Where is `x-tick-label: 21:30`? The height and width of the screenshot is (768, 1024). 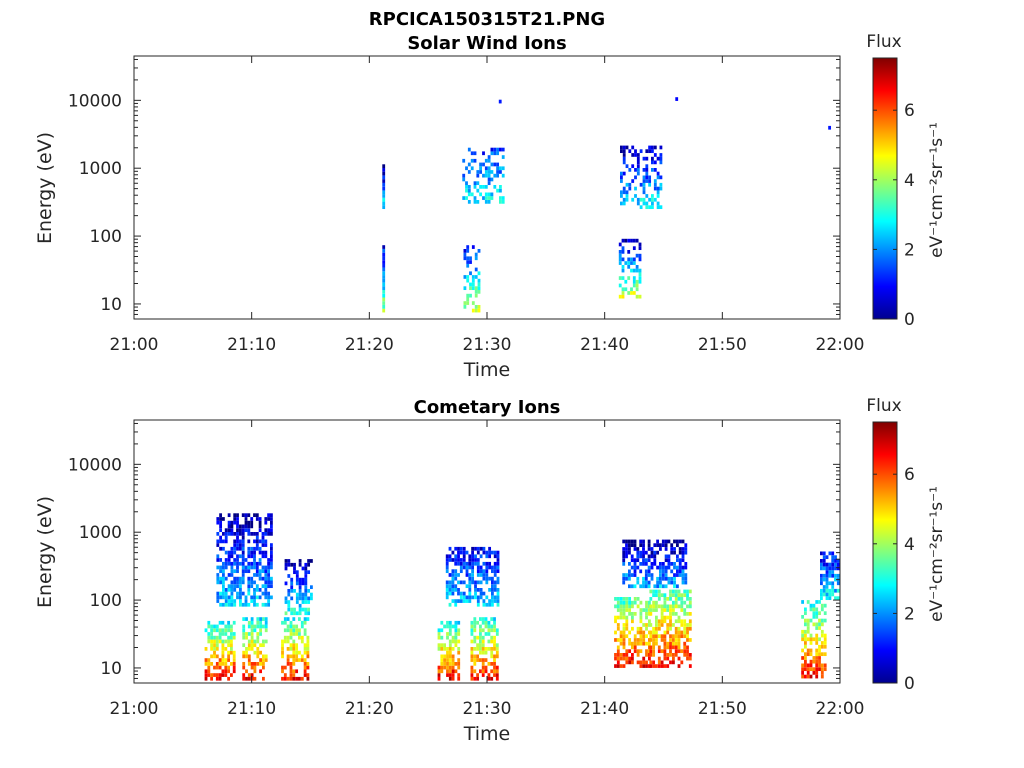 x-tick-label: 21:30 is located at coordinates (487, 345).